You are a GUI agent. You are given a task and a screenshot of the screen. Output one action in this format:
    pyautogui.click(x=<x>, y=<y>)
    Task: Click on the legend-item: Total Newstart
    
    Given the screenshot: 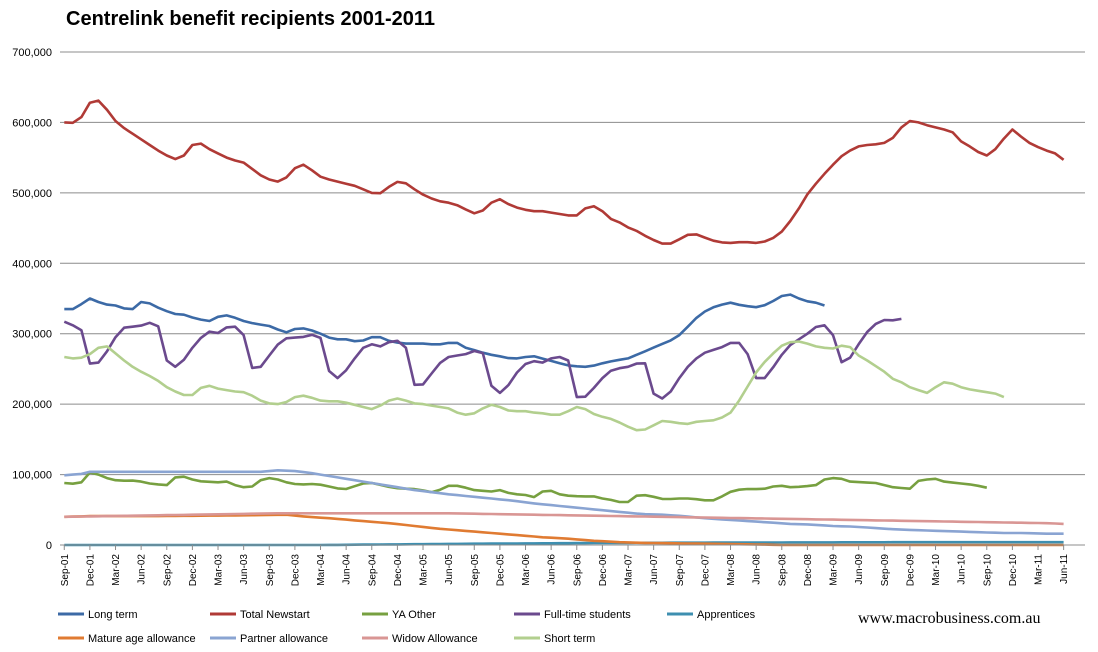 What is the action you would take?
    pyautogui.click(x=260, y=615)
    